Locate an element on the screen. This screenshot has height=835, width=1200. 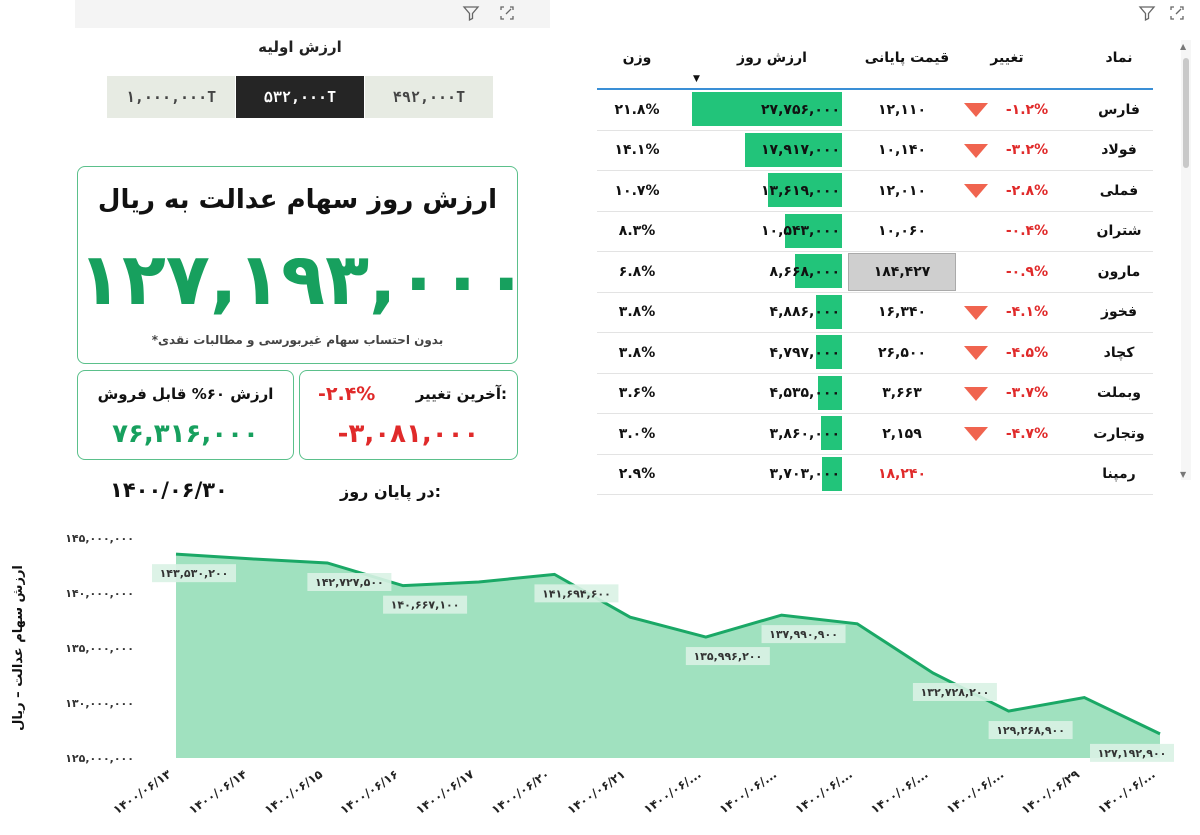
header-weight: وزن is located at coordinates (637, 58).